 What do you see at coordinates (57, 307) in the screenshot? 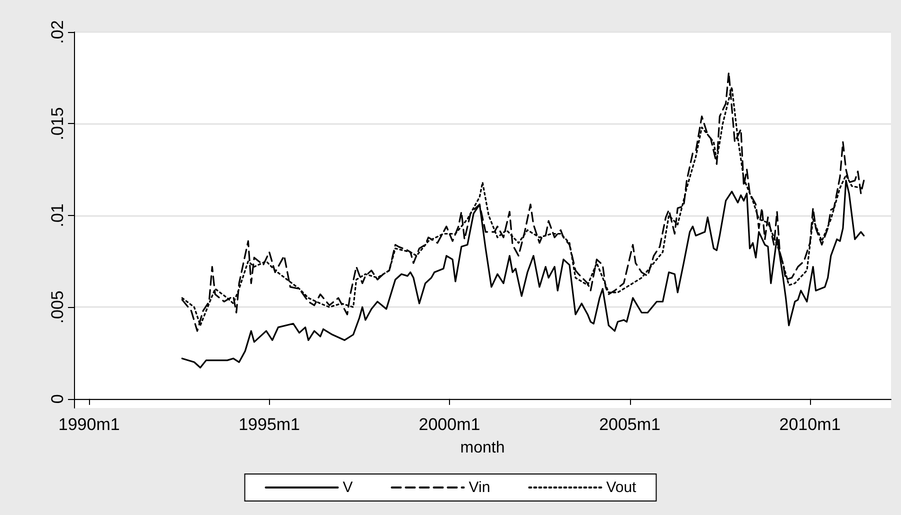
I see `y-tick-label: .005` at bounding box center [57, 307].